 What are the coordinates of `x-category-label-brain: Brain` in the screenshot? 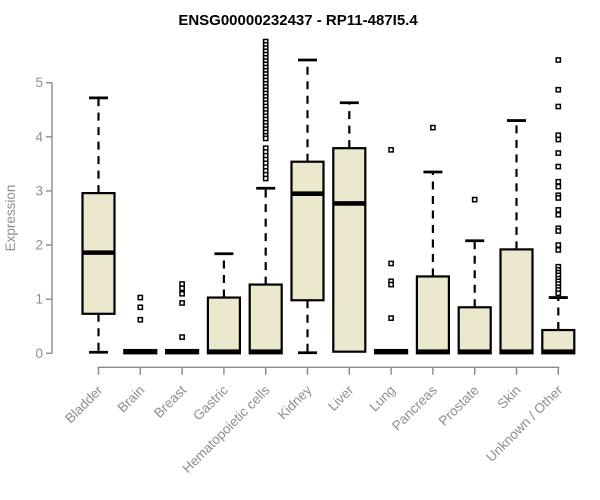 It's located at (131, 399).